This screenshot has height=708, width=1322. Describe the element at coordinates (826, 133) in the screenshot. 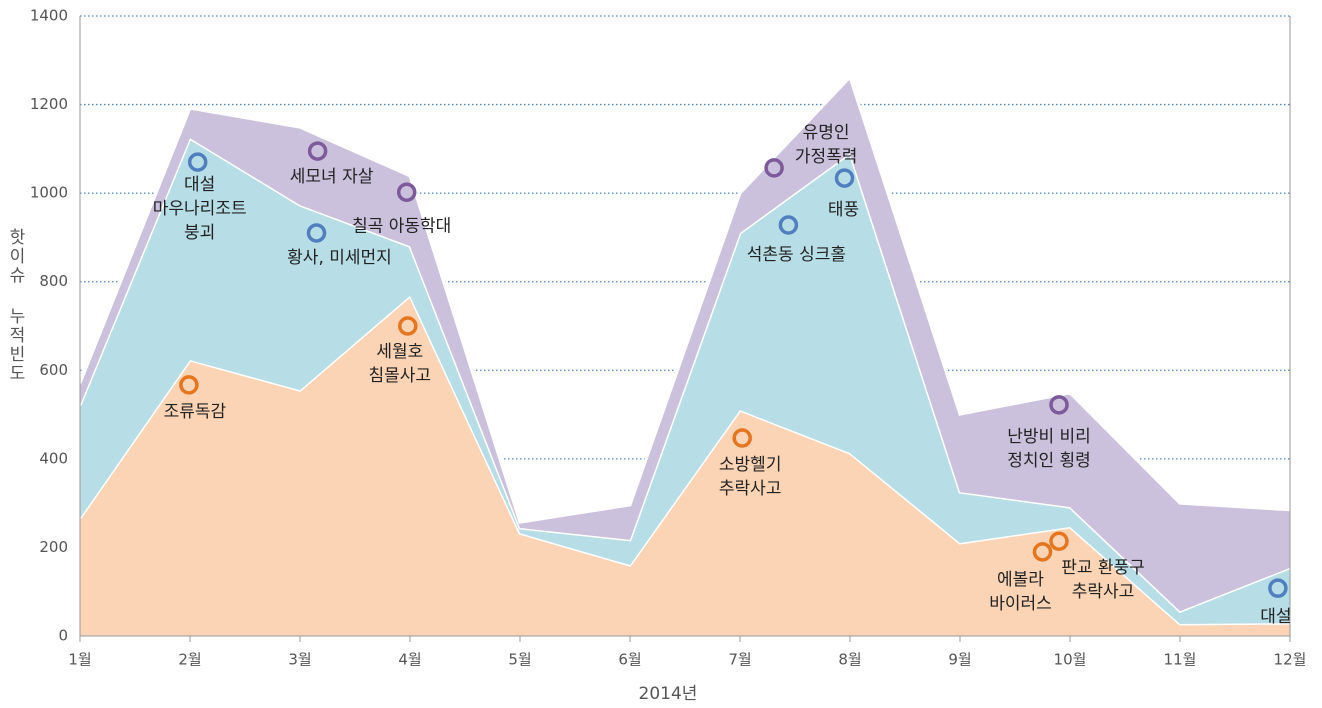

I see `event-label: 유명인` at that location.